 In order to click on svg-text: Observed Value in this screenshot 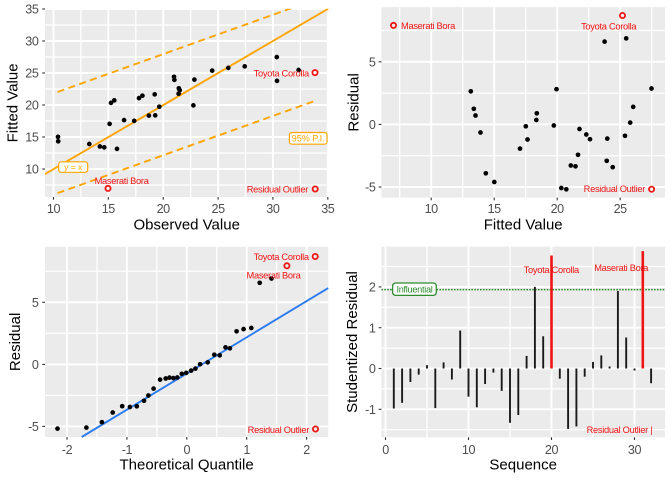, I will do `click(186, 225)`.